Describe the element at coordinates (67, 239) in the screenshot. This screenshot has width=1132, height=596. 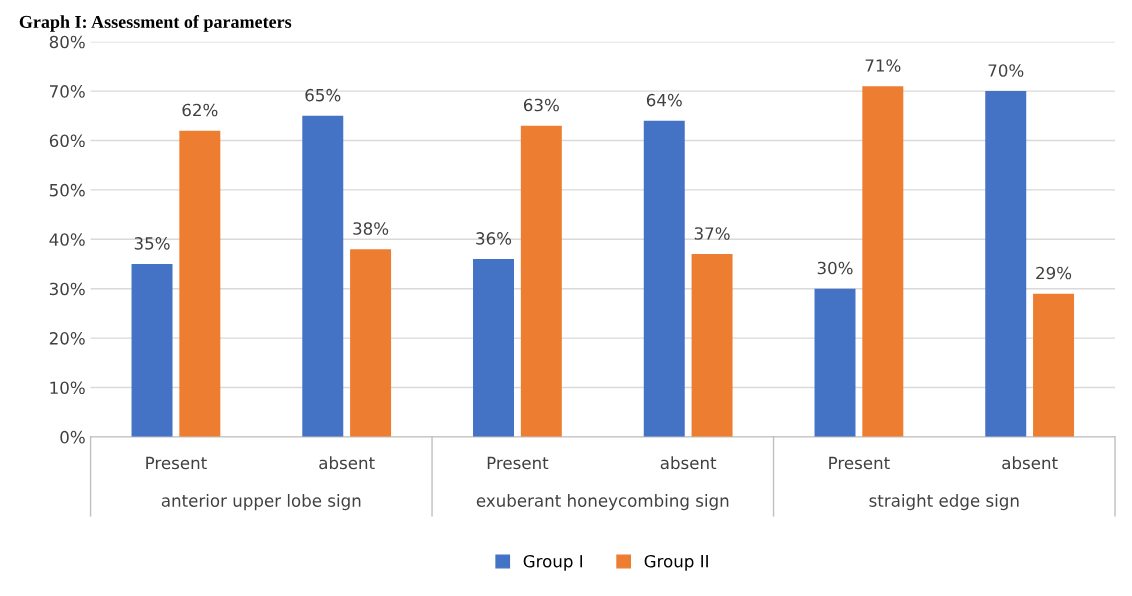
I see `y-tick-label: 40%` at that location.